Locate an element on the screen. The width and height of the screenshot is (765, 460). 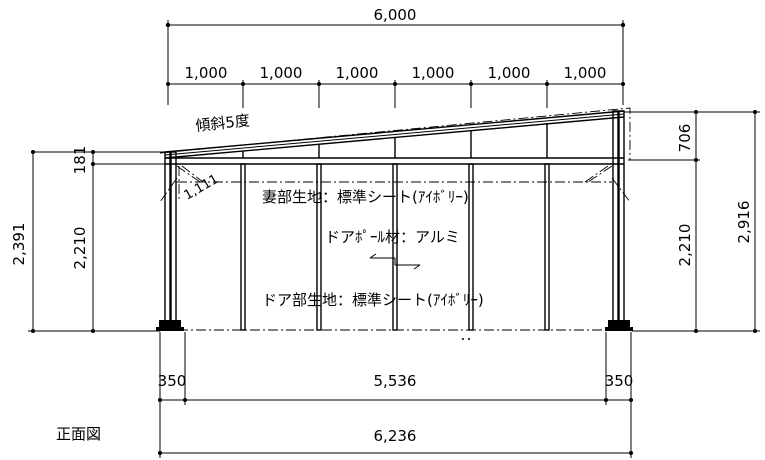
dim-right-total: 2,916 is located at coordinates (744, 222).